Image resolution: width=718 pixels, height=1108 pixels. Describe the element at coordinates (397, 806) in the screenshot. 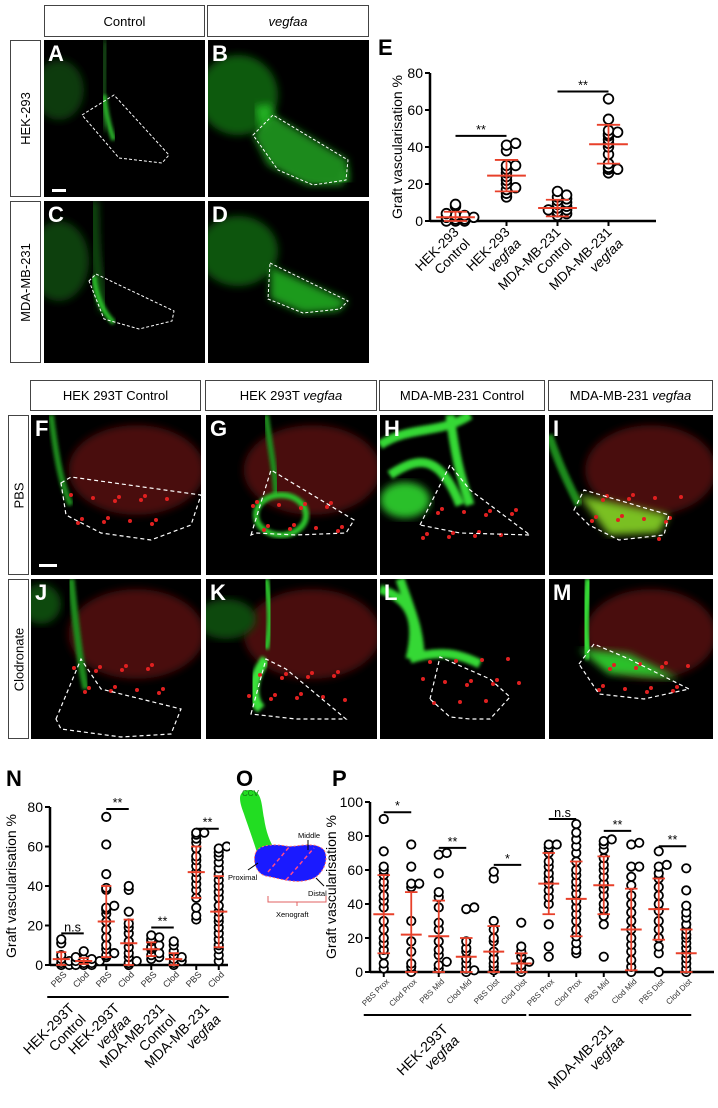

I see `significance-label: *` at that location.